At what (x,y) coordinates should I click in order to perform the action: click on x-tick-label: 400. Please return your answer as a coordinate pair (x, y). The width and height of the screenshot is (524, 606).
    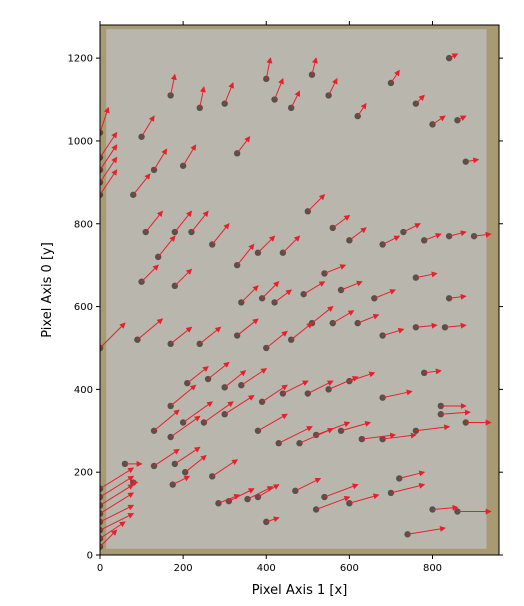
    Looking at the image, I should click on (266, 568).